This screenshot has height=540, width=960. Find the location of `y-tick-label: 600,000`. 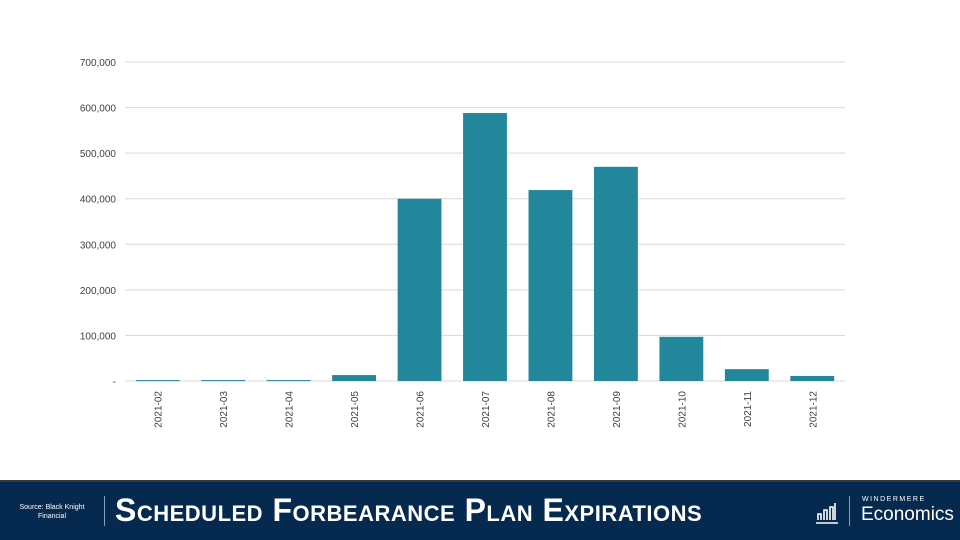

y-tick-label: 600,000 is located at coordinates (98, 109).